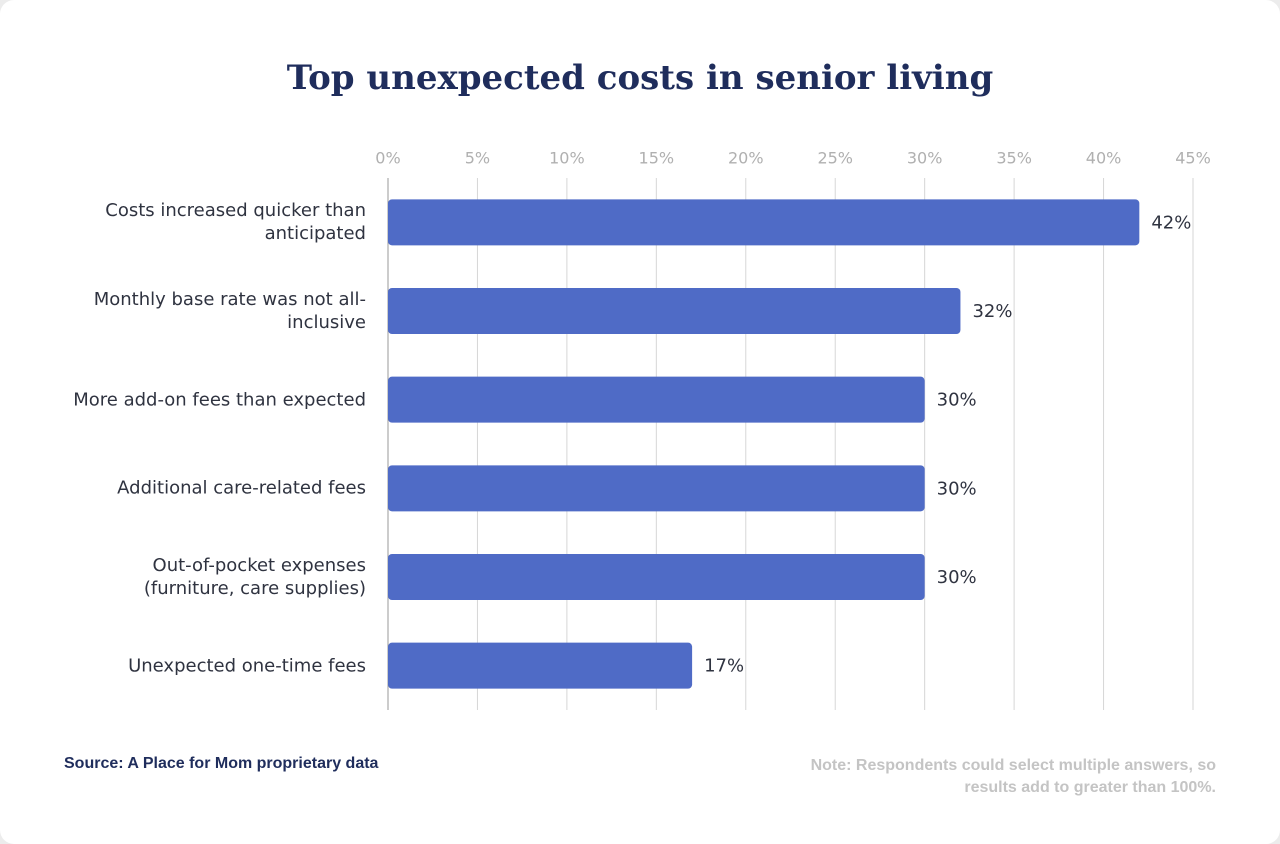 The height and width of the screenshot is (844, 1280). Describe the element at coordinates (235, 222) in the screenshot. I see `category-label: Costs increased quicker than anticipated` at that location.